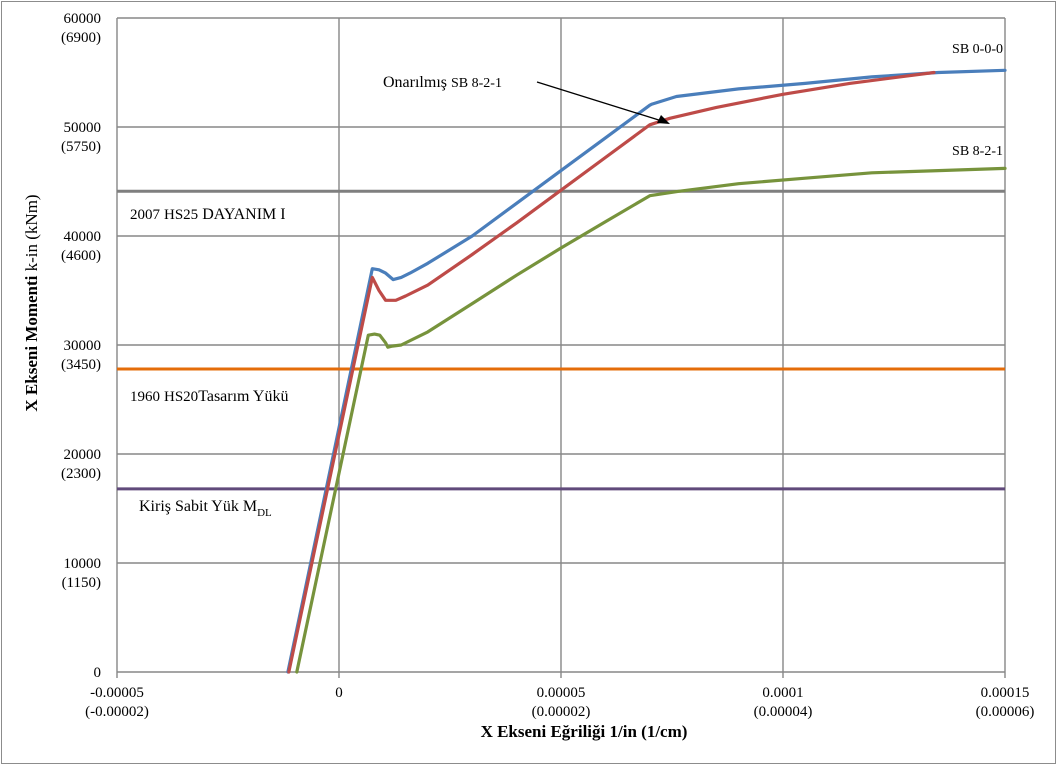 The height and width of the screenshot is (767, 1059). I want to click on y-tick-label: 20000, so click(83, 455).